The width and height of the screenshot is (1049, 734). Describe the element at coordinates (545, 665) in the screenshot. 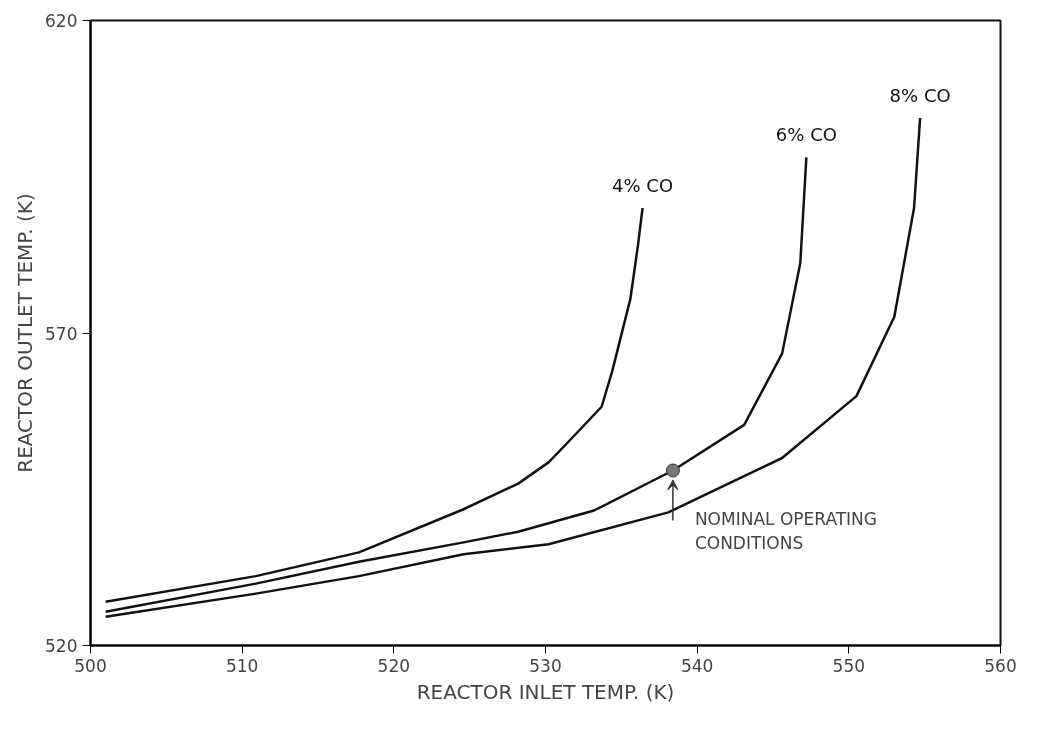

I see `x-tick-label: 530` at that location.